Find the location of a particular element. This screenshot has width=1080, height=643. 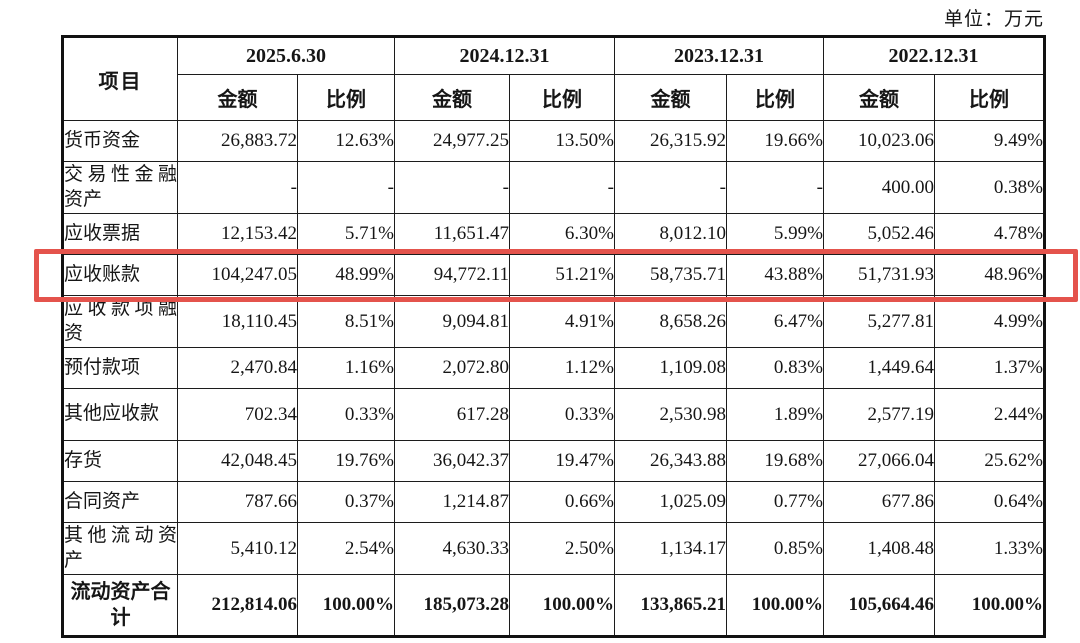

ratio-value: 19.66% is located at coordinates (775, 141).